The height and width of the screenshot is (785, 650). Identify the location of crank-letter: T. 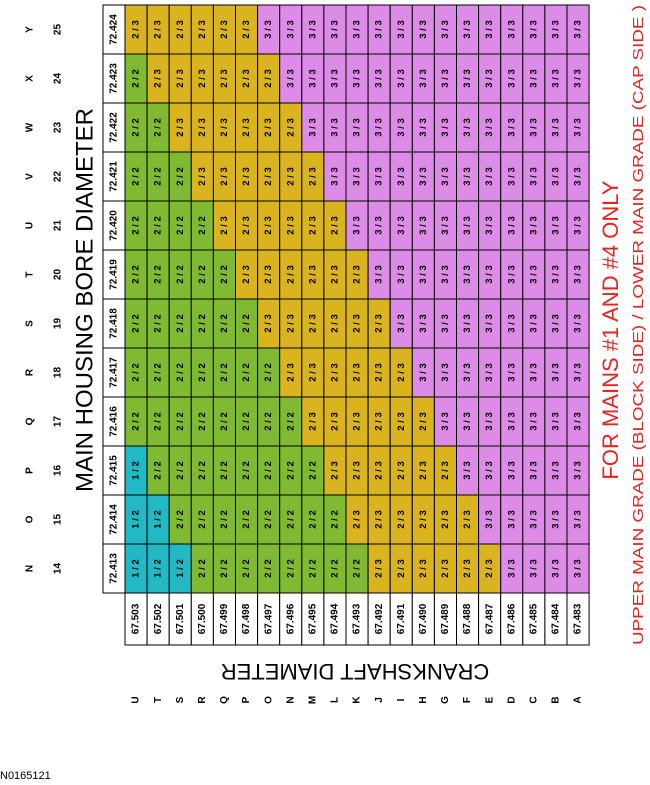
(158, 700).